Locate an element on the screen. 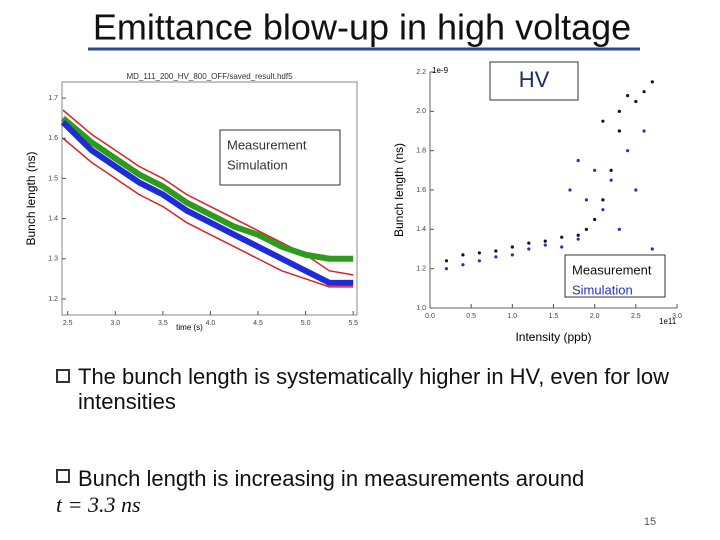 The width and height of the screenshot is (720, 540). math: t = 3.3 ns is located at coordinates (98, 504).